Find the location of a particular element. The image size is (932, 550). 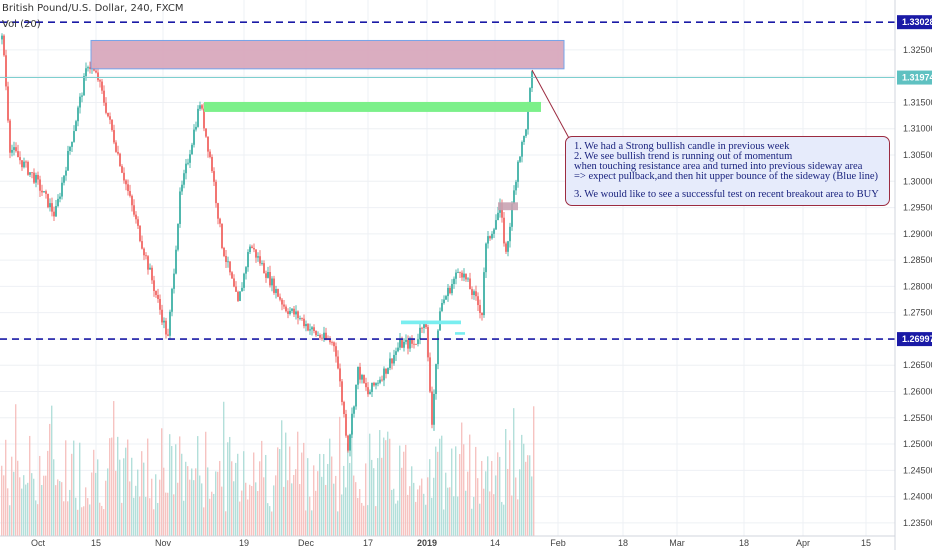

y-tick-label: 1.23500 is located at coordinates (917, 523).